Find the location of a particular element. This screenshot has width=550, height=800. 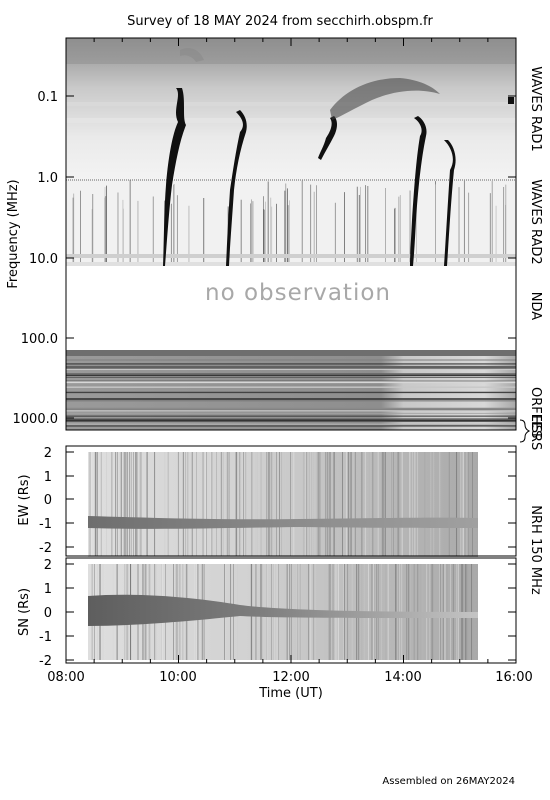

band-label-hsrs: HSRS is located at coordinates (535, 432).